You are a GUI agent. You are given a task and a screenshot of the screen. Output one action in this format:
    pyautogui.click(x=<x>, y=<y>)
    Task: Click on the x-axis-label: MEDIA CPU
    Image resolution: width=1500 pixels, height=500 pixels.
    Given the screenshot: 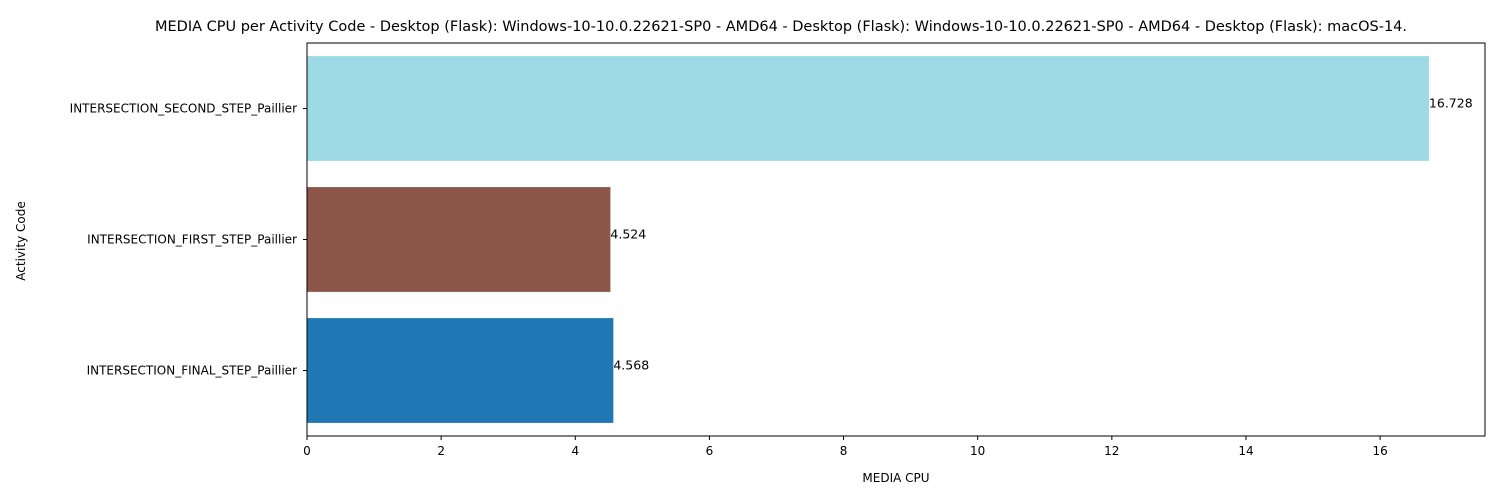 What is the action you would take?
    pyautogui.click(x=895, y=478)
    